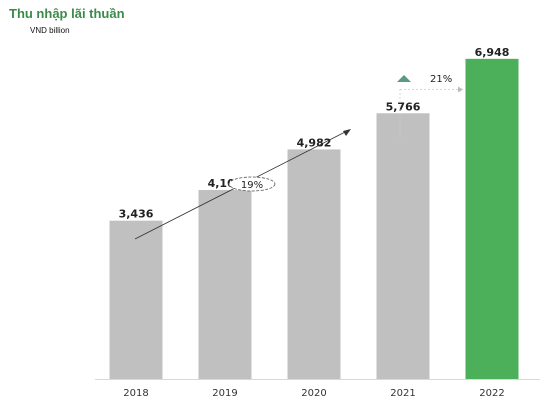  I want to click on chart-subtitle: VND billion, so click(50, 30).